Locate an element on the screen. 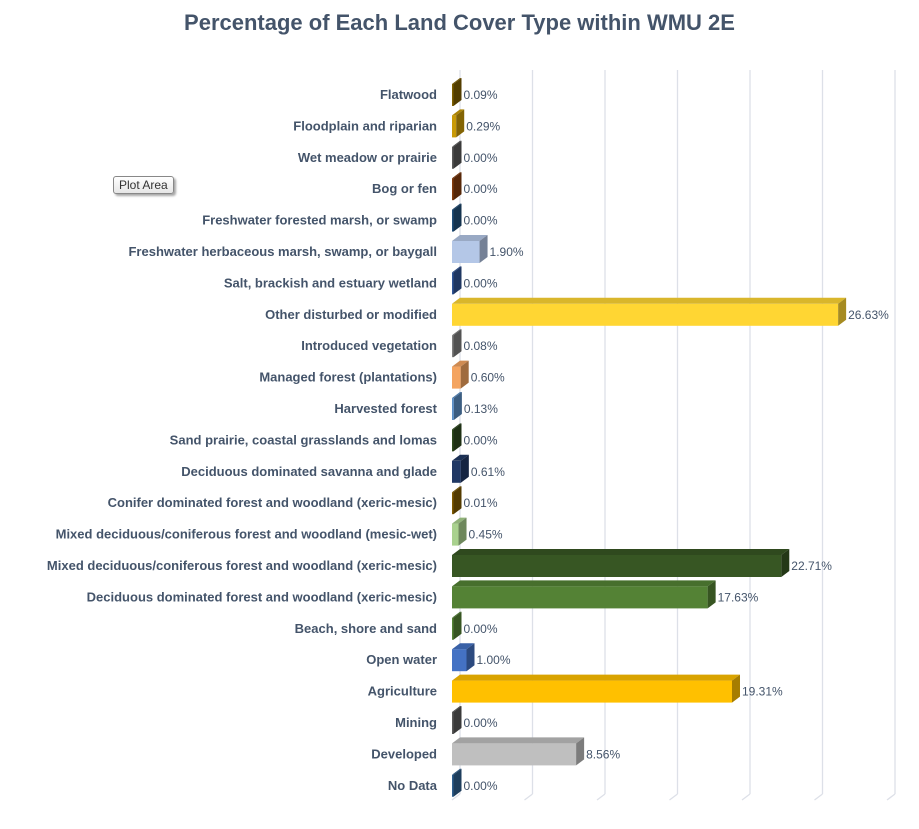 The height and width of the screenshot is (829, 919). data-label: 0.08% is located at coordinates (481, 346).